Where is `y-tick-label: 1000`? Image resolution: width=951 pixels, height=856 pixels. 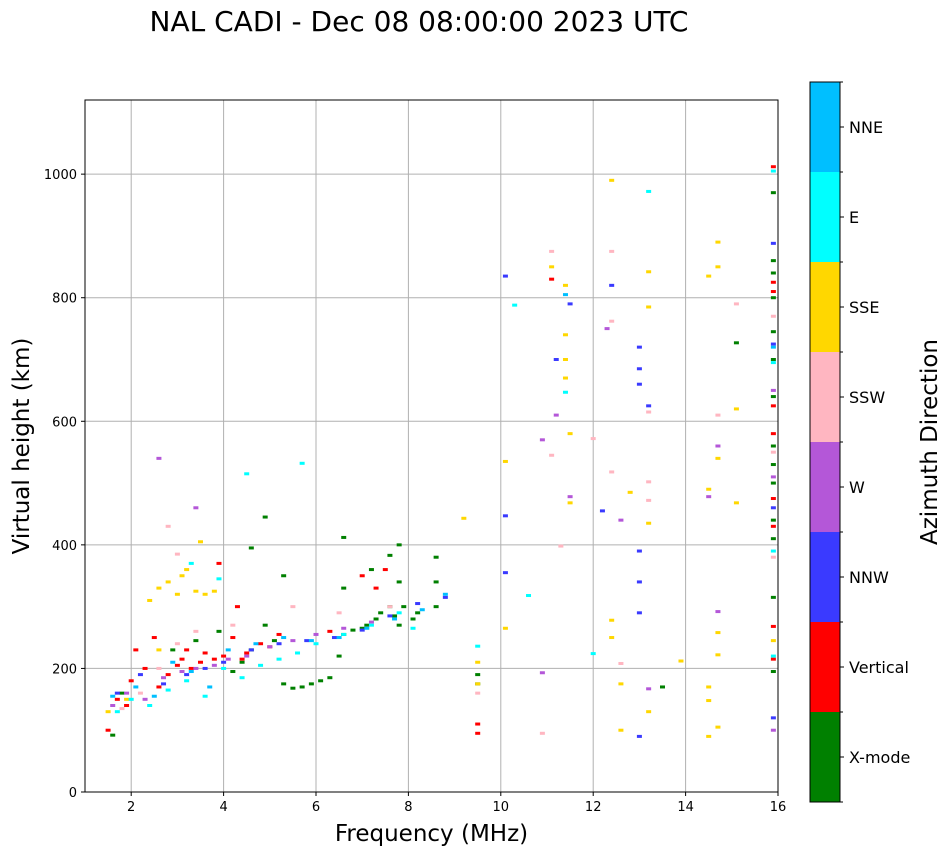
y-tick-label: 1000 is located at coordinates (60, 175).